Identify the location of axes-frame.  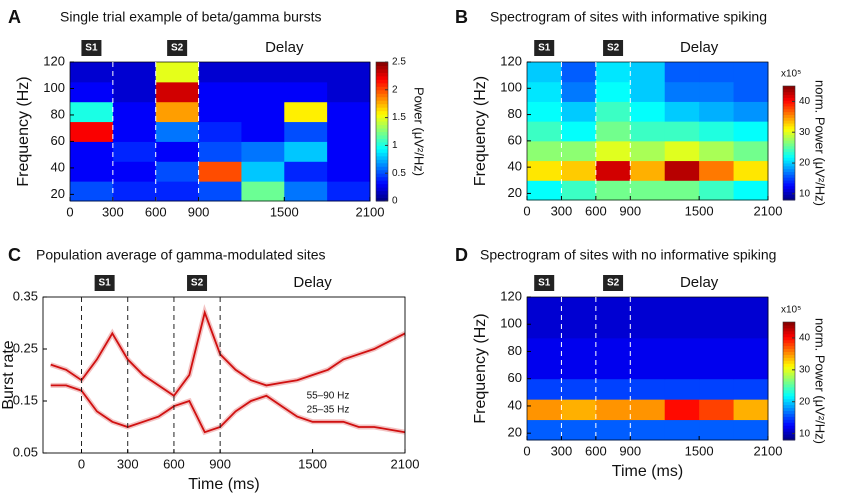
(220, 131).